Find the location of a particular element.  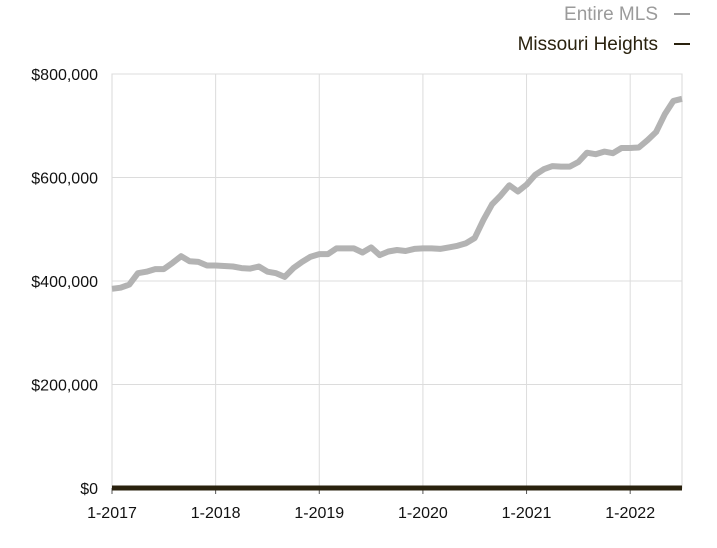

x-tick-label: 1-2020 is located at coordinates (423, 513).